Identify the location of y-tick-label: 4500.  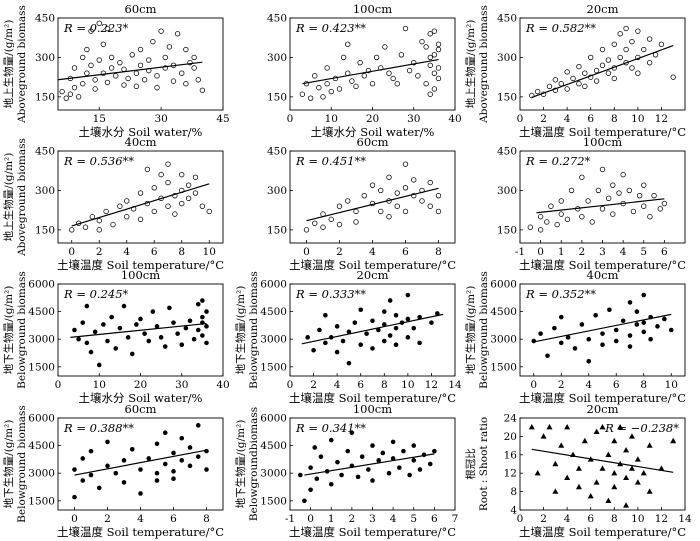
(273, 446).